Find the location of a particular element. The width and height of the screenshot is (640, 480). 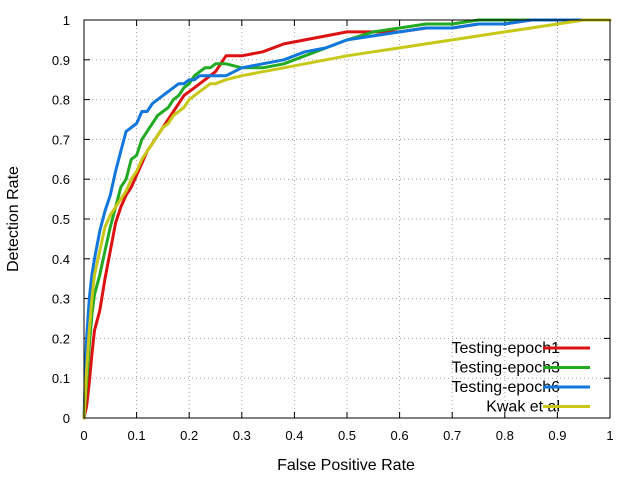

y-axis-label: Detection Rate is located at coordinates (13, 219).